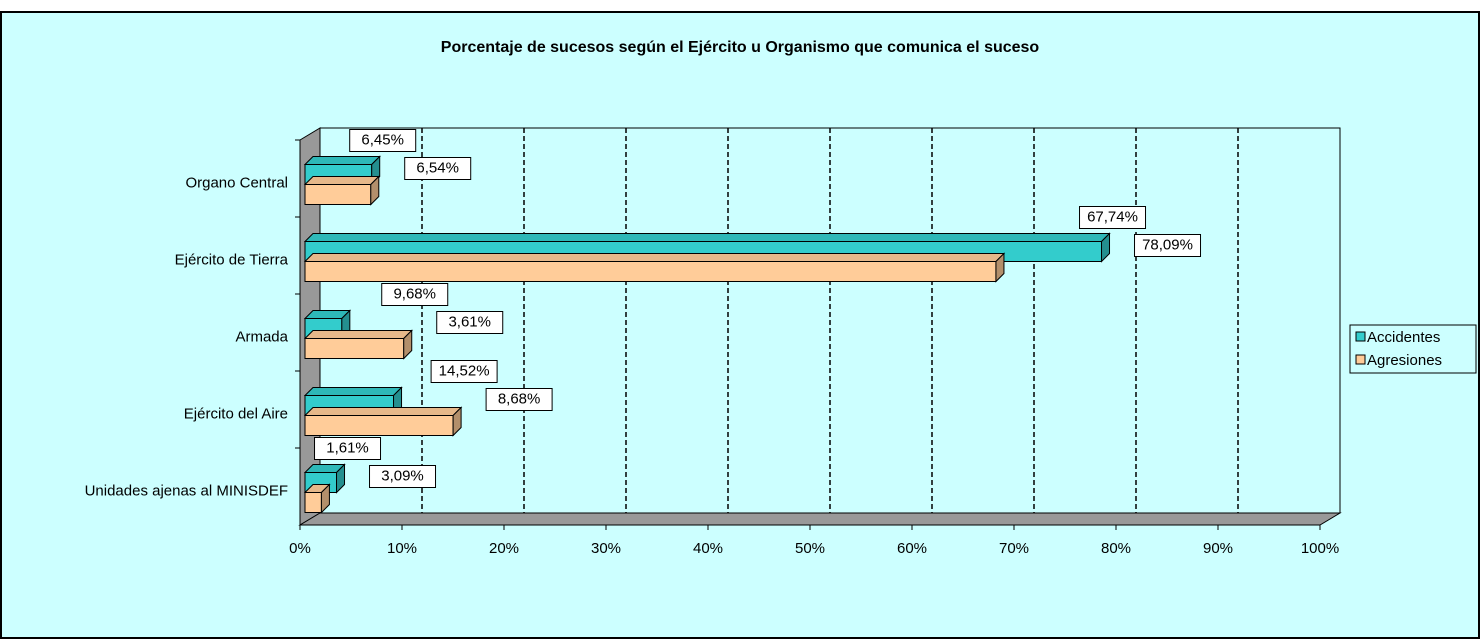 The height and width of the screenshot is (644, 1481). I want to click on data-label: 67,74%, so click(1112, 216).